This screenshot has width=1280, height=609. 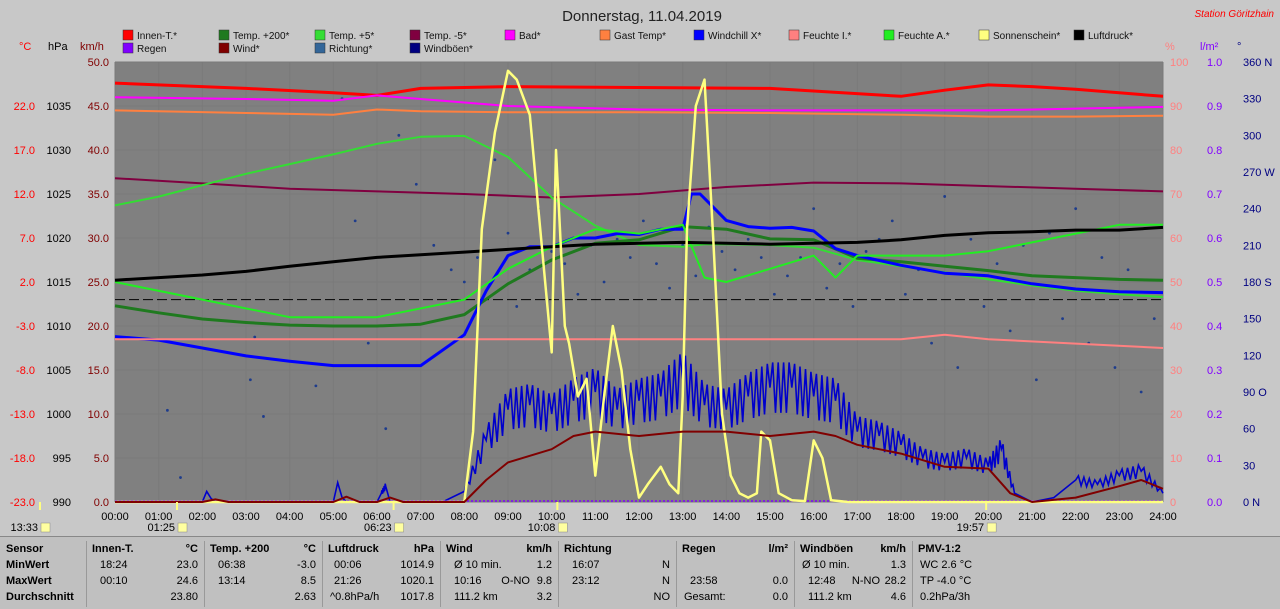 What do you see at coordinates (503, 518) in the screenshot?
I see `sun-markers: 13:33 01:25 06:23 10:08 19:57` at bounding box center [503, 518].